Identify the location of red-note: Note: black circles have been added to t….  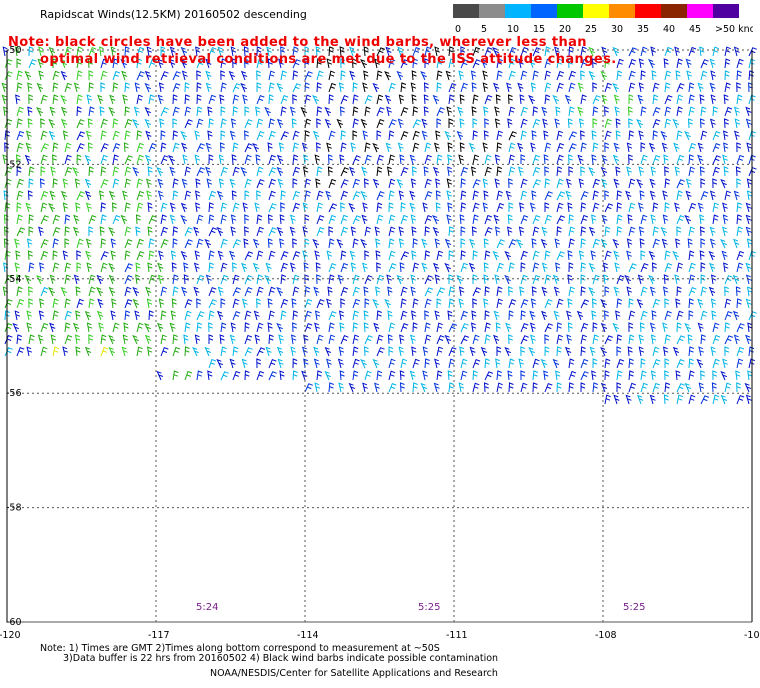
(312, 51).